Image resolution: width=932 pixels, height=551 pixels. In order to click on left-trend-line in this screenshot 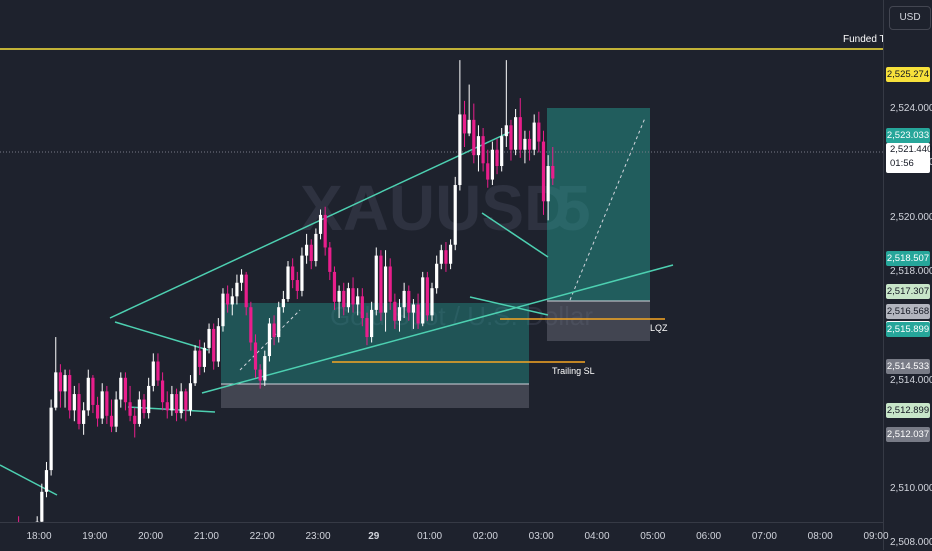, I will do `click(28, 480)`.